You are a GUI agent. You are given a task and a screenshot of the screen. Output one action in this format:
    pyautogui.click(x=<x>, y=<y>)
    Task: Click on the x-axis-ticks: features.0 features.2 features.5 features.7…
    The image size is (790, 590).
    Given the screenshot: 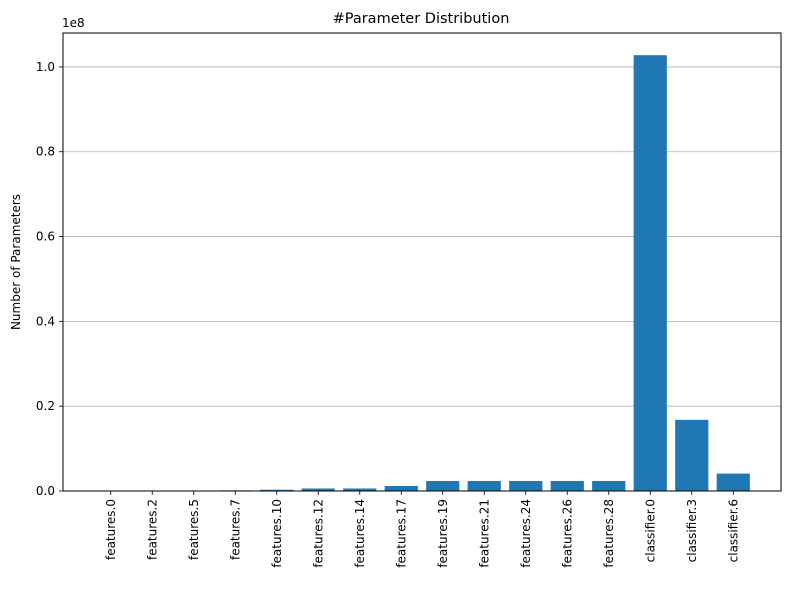 What is the action you would take?
    pyautogui.click(x=422, y=529)
    